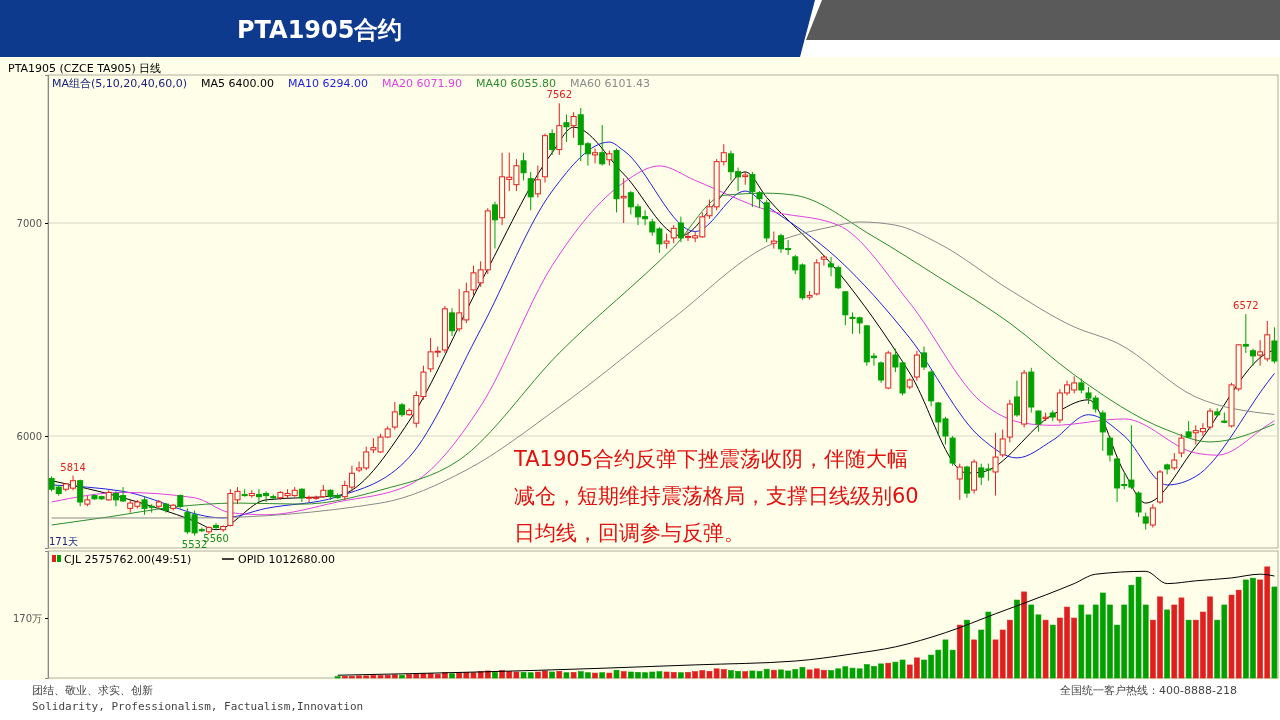  I want to click on annotation: 5814, so click(73, 467).